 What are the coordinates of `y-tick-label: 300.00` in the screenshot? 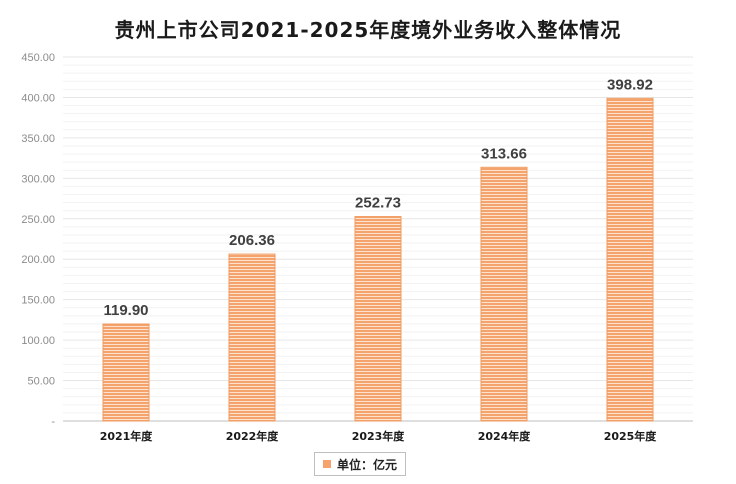 It's located at (38, 179).